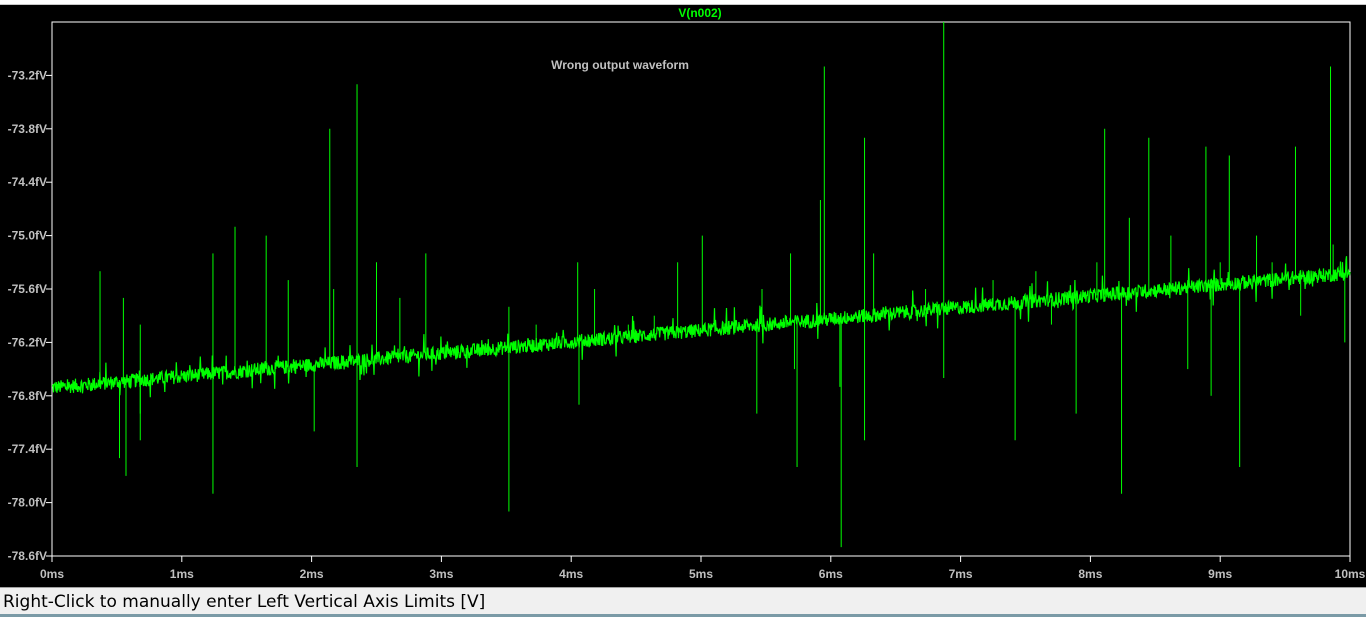  Describe the element at coordinates (571, 574) in the screenshot. I see `x-tick-label: 4ms` at that location.